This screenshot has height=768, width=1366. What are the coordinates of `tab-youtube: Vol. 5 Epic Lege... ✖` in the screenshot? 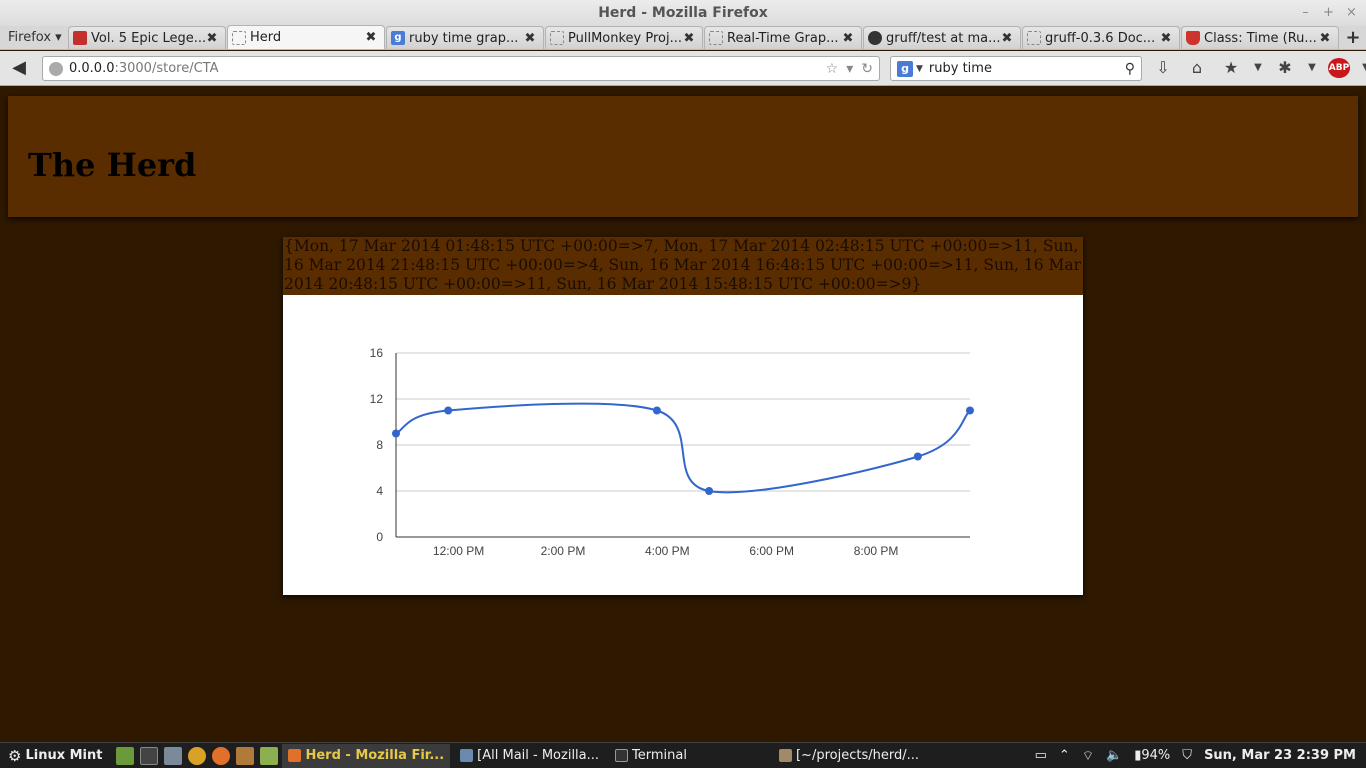 It's located at (147, 37).